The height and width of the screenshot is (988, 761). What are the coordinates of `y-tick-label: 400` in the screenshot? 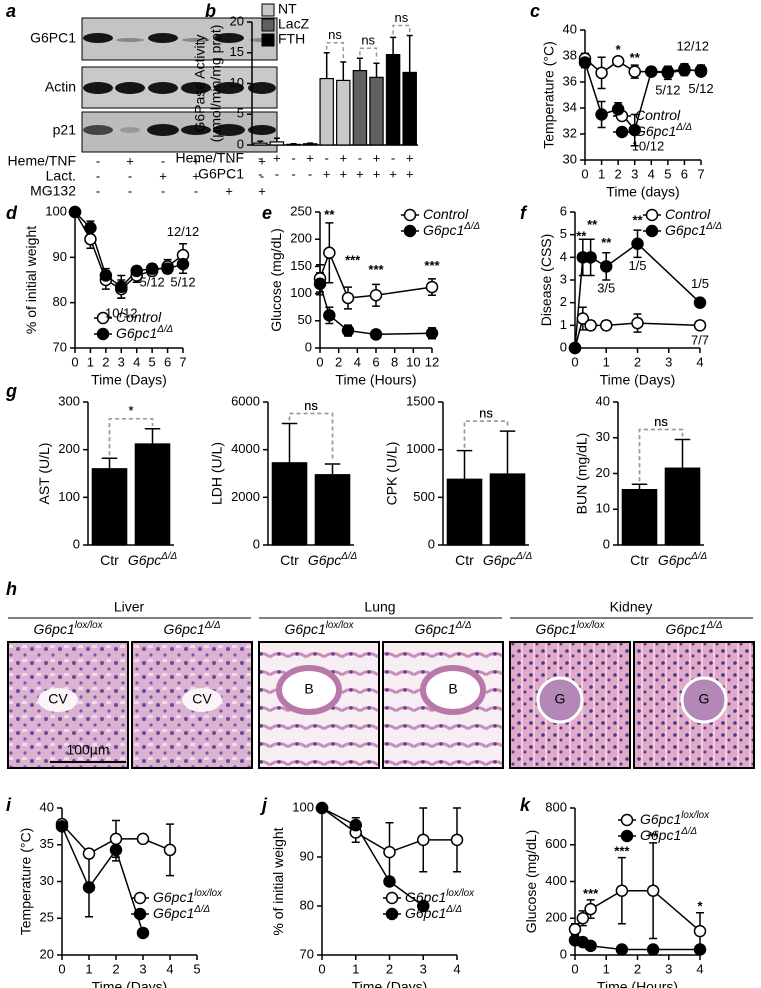 It's located at (556, 880).